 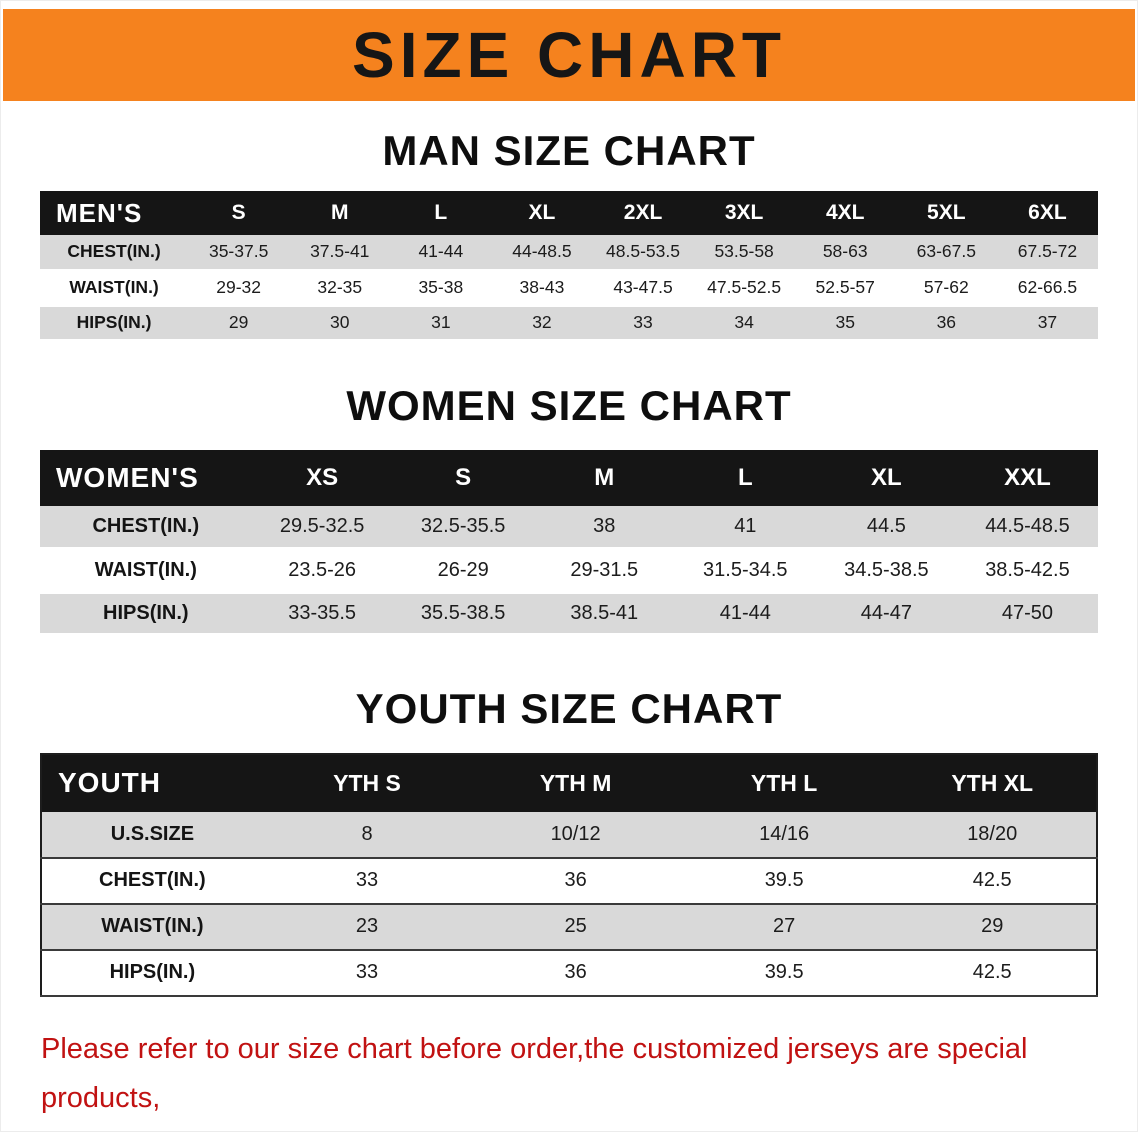 I want to click on youth-section-heading: YOUTH SIZE CHART, so click(x=569, y=708).